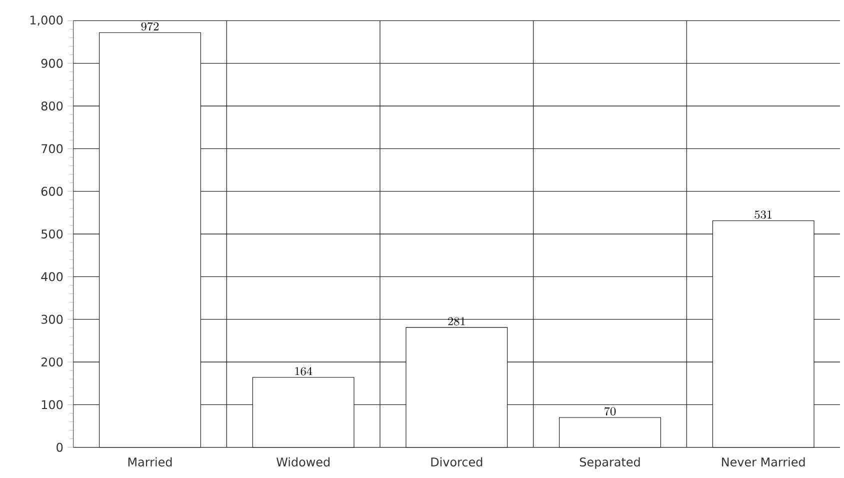  I want to click on x-tick-label: Married, so click(150, 462).